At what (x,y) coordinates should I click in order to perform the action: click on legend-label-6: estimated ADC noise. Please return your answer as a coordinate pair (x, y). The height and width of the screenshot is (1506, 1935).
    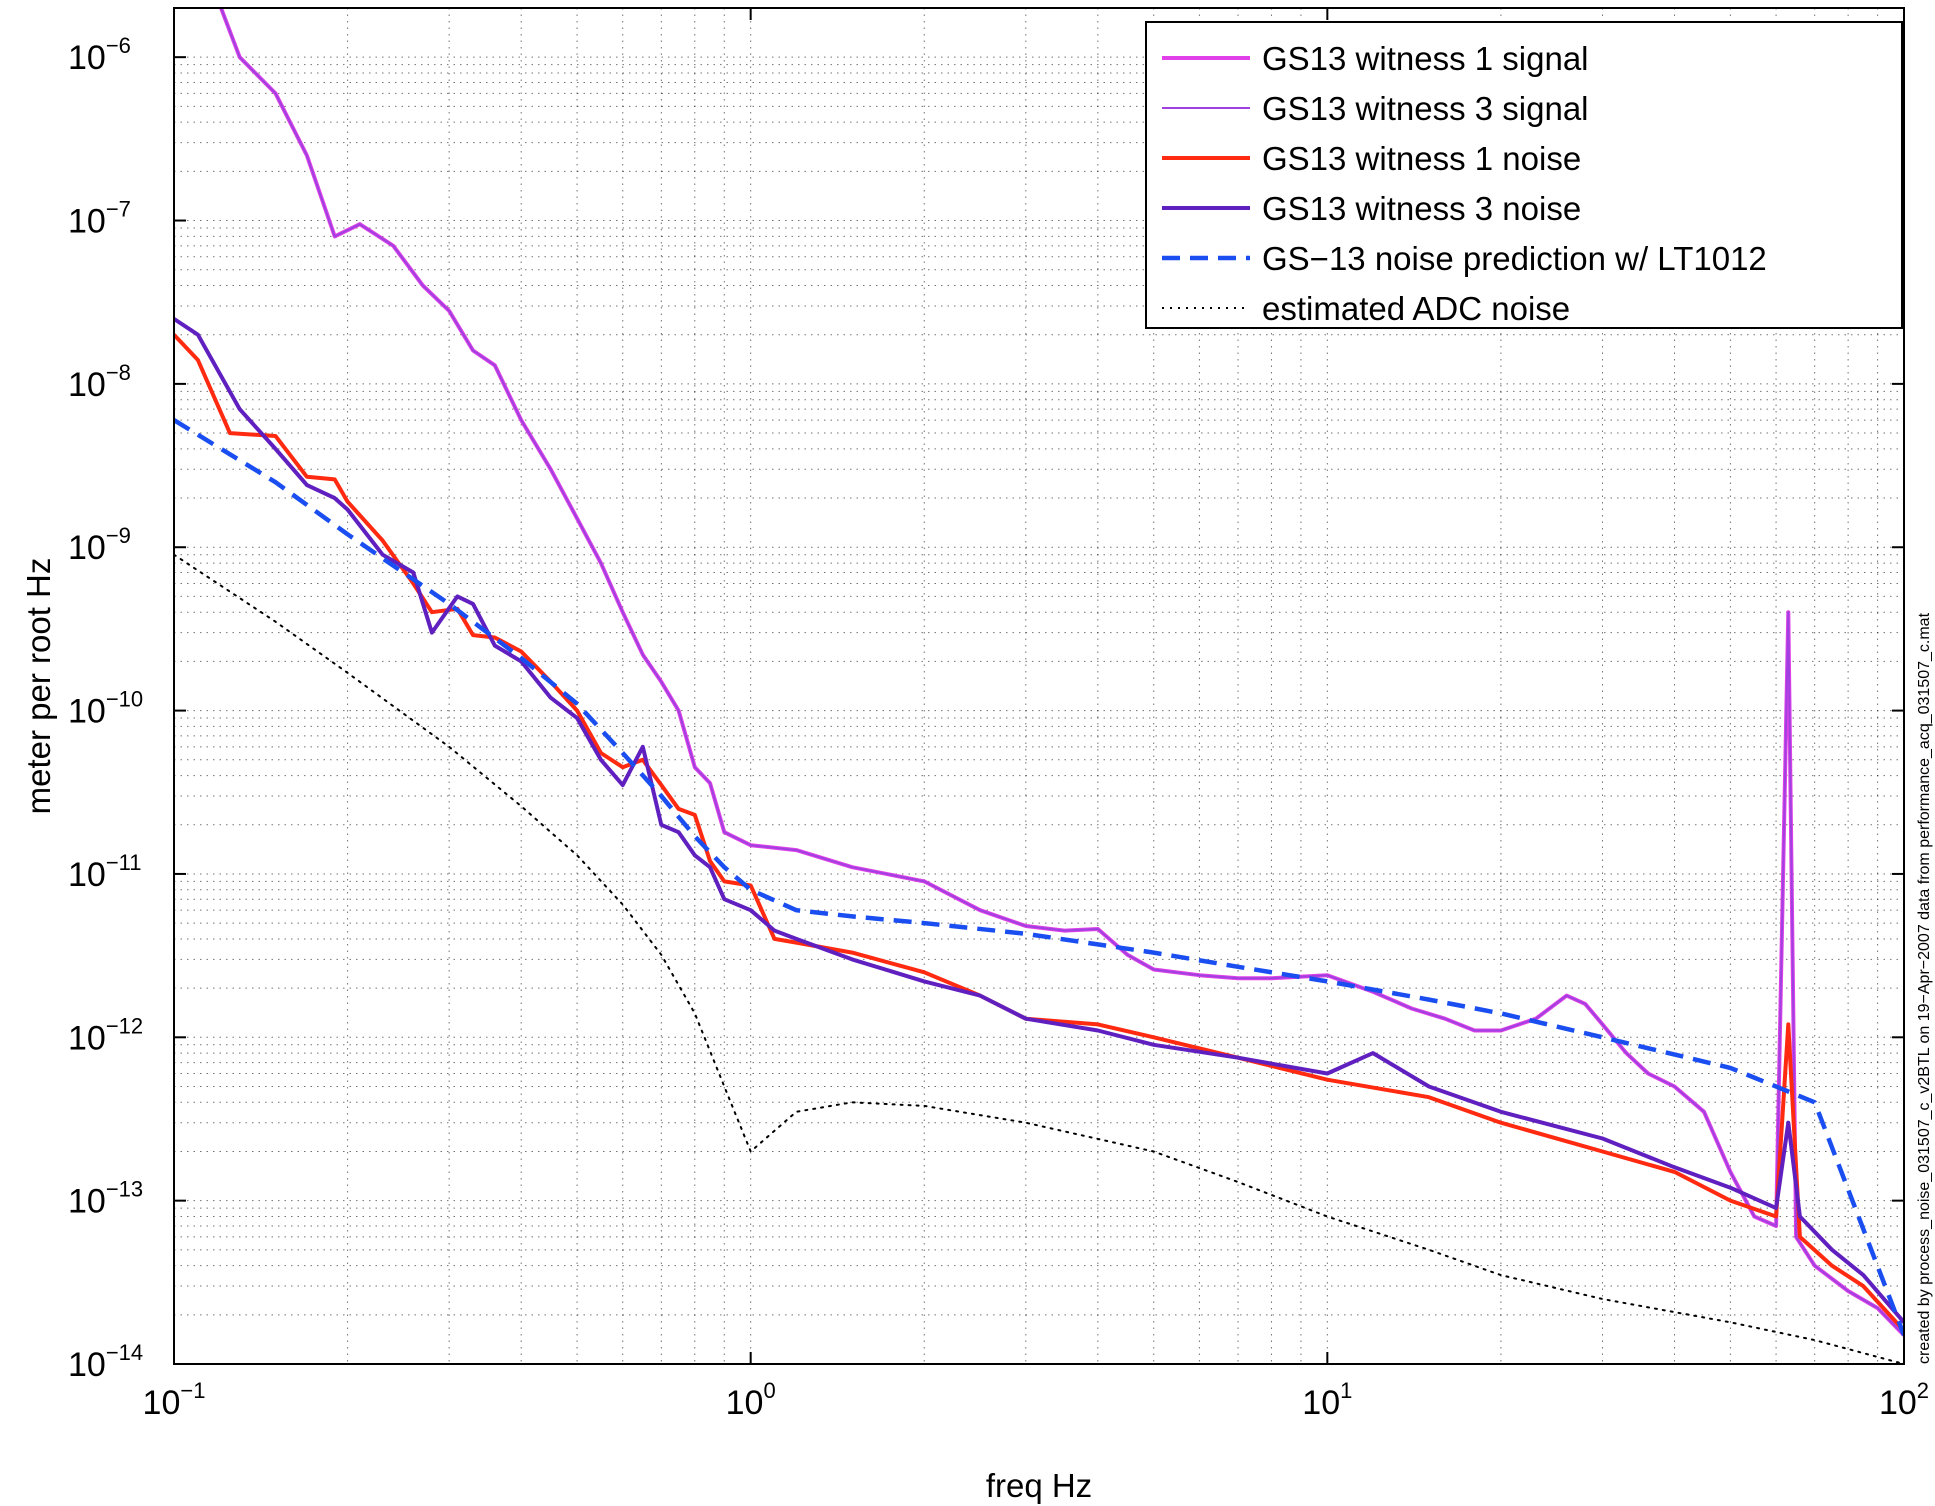
    Looking at the image, I should click on (1416, 308).